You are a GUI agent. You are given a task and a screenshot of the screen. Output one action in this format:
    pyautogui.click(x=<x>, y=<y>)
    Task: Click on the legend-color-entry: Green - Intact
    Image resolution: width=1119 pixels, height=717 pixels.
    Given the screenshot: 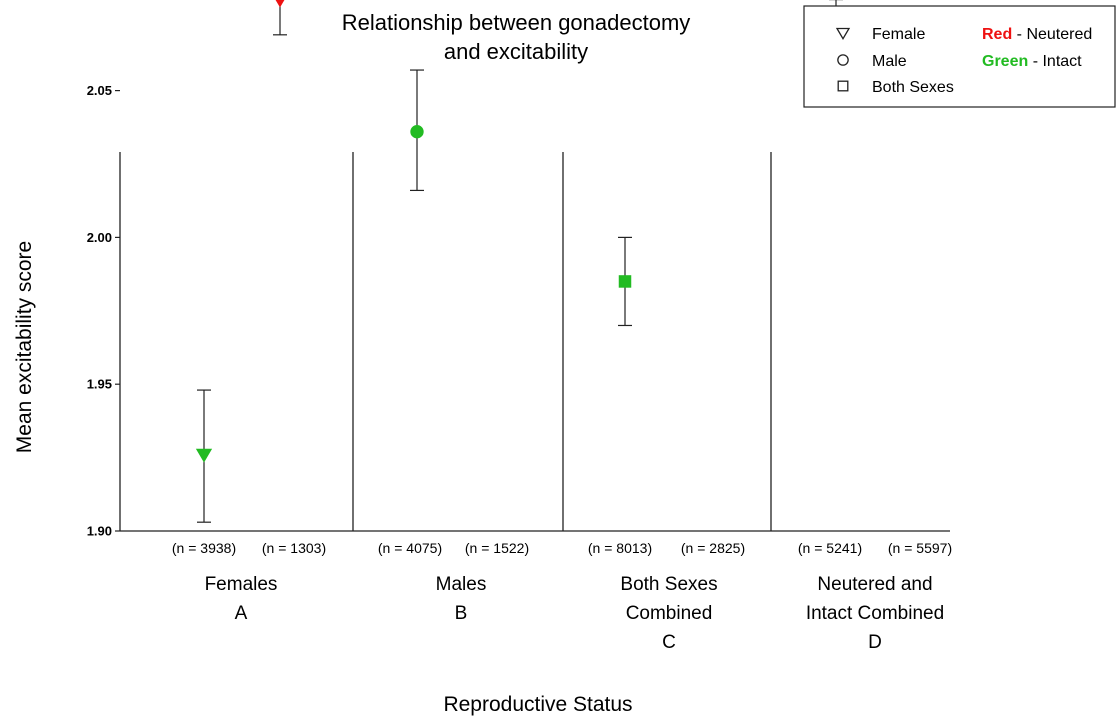 What is the action you would take?
    pyautogui.click(x=1032, y=61)
    